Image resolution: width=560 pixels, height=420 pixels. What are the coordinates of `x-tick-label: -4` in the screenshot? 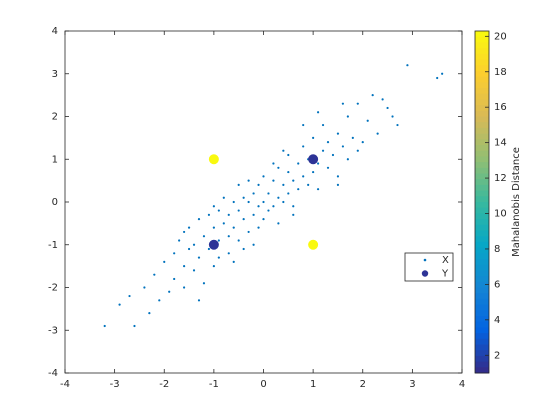 It's located at (65, 384).